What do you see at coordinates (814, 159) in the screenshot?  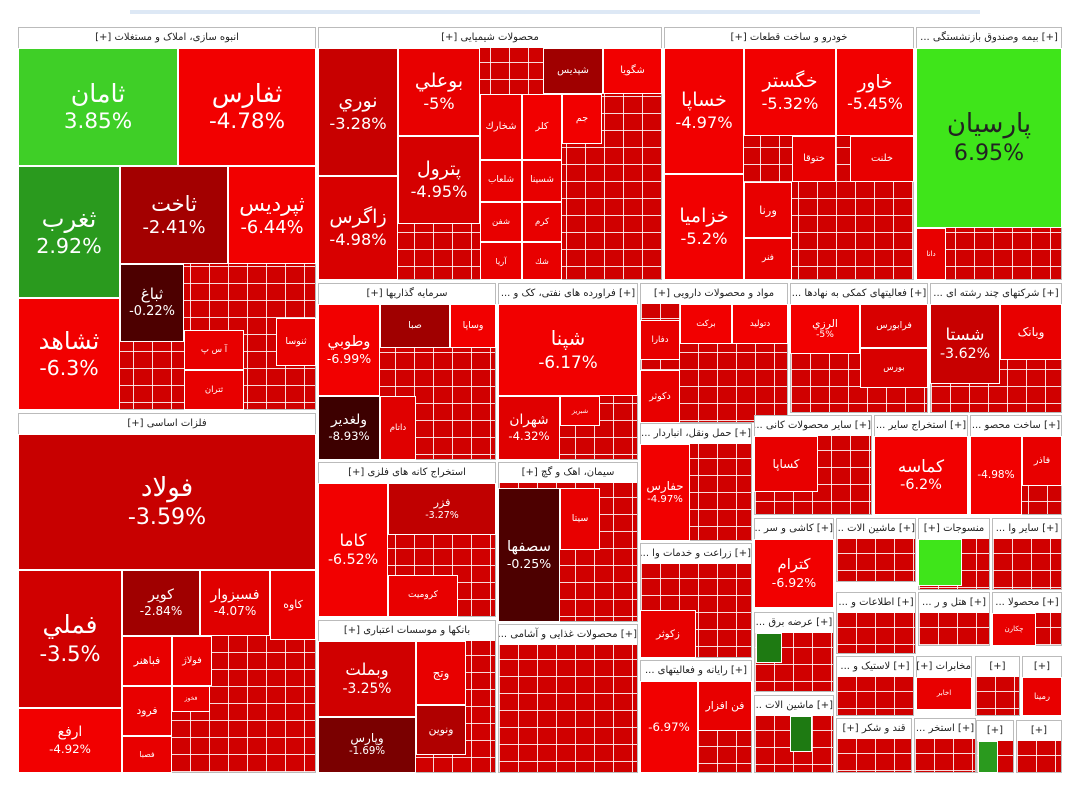 I see `stock-tile: ختوقا` at bounding box center [814, 159].